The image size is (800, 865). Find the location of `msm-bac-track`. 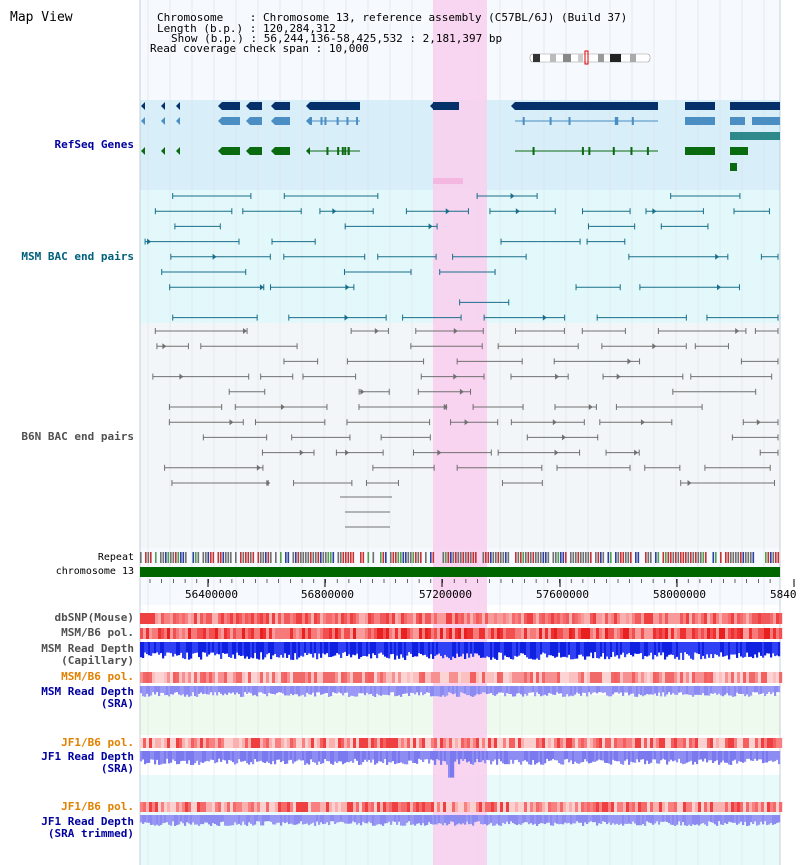

msm-bac-track is located at coordinates (461, 257).